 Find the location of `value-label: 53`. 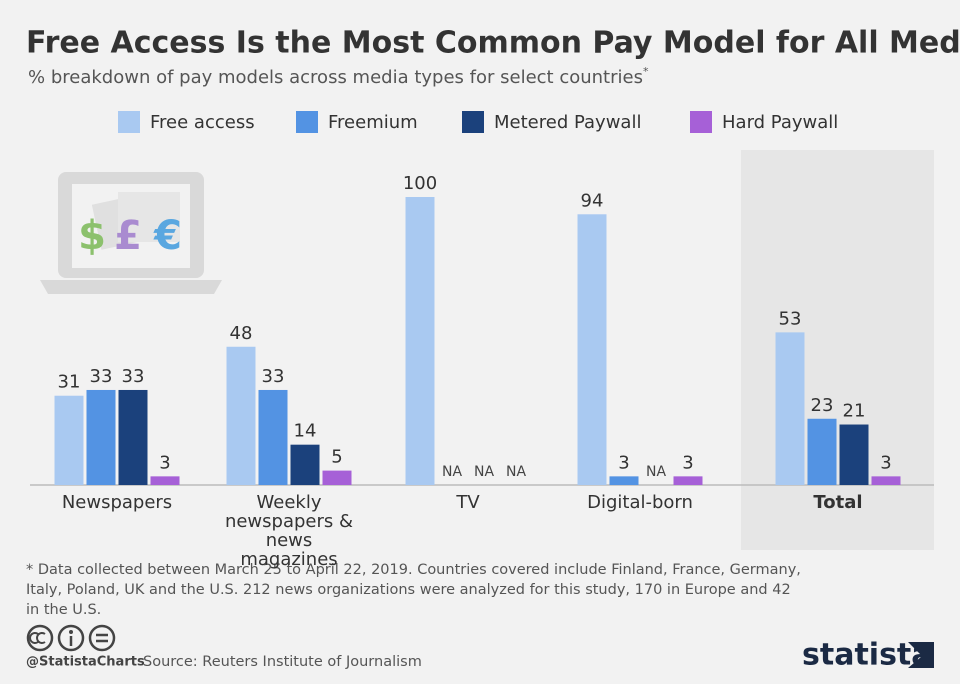

value-label: 53 is located at coordinates (790, 318).